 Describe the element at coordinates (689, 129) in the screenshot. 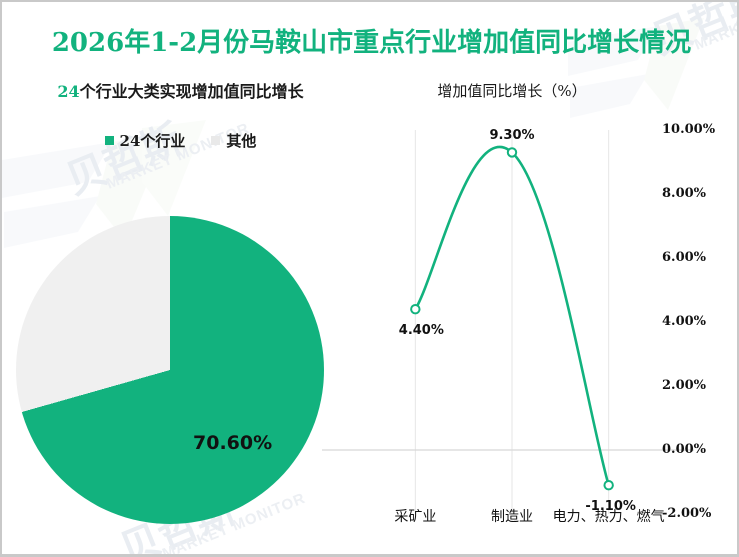

I see `y-axis-tick-label: 10.00%` at that location.